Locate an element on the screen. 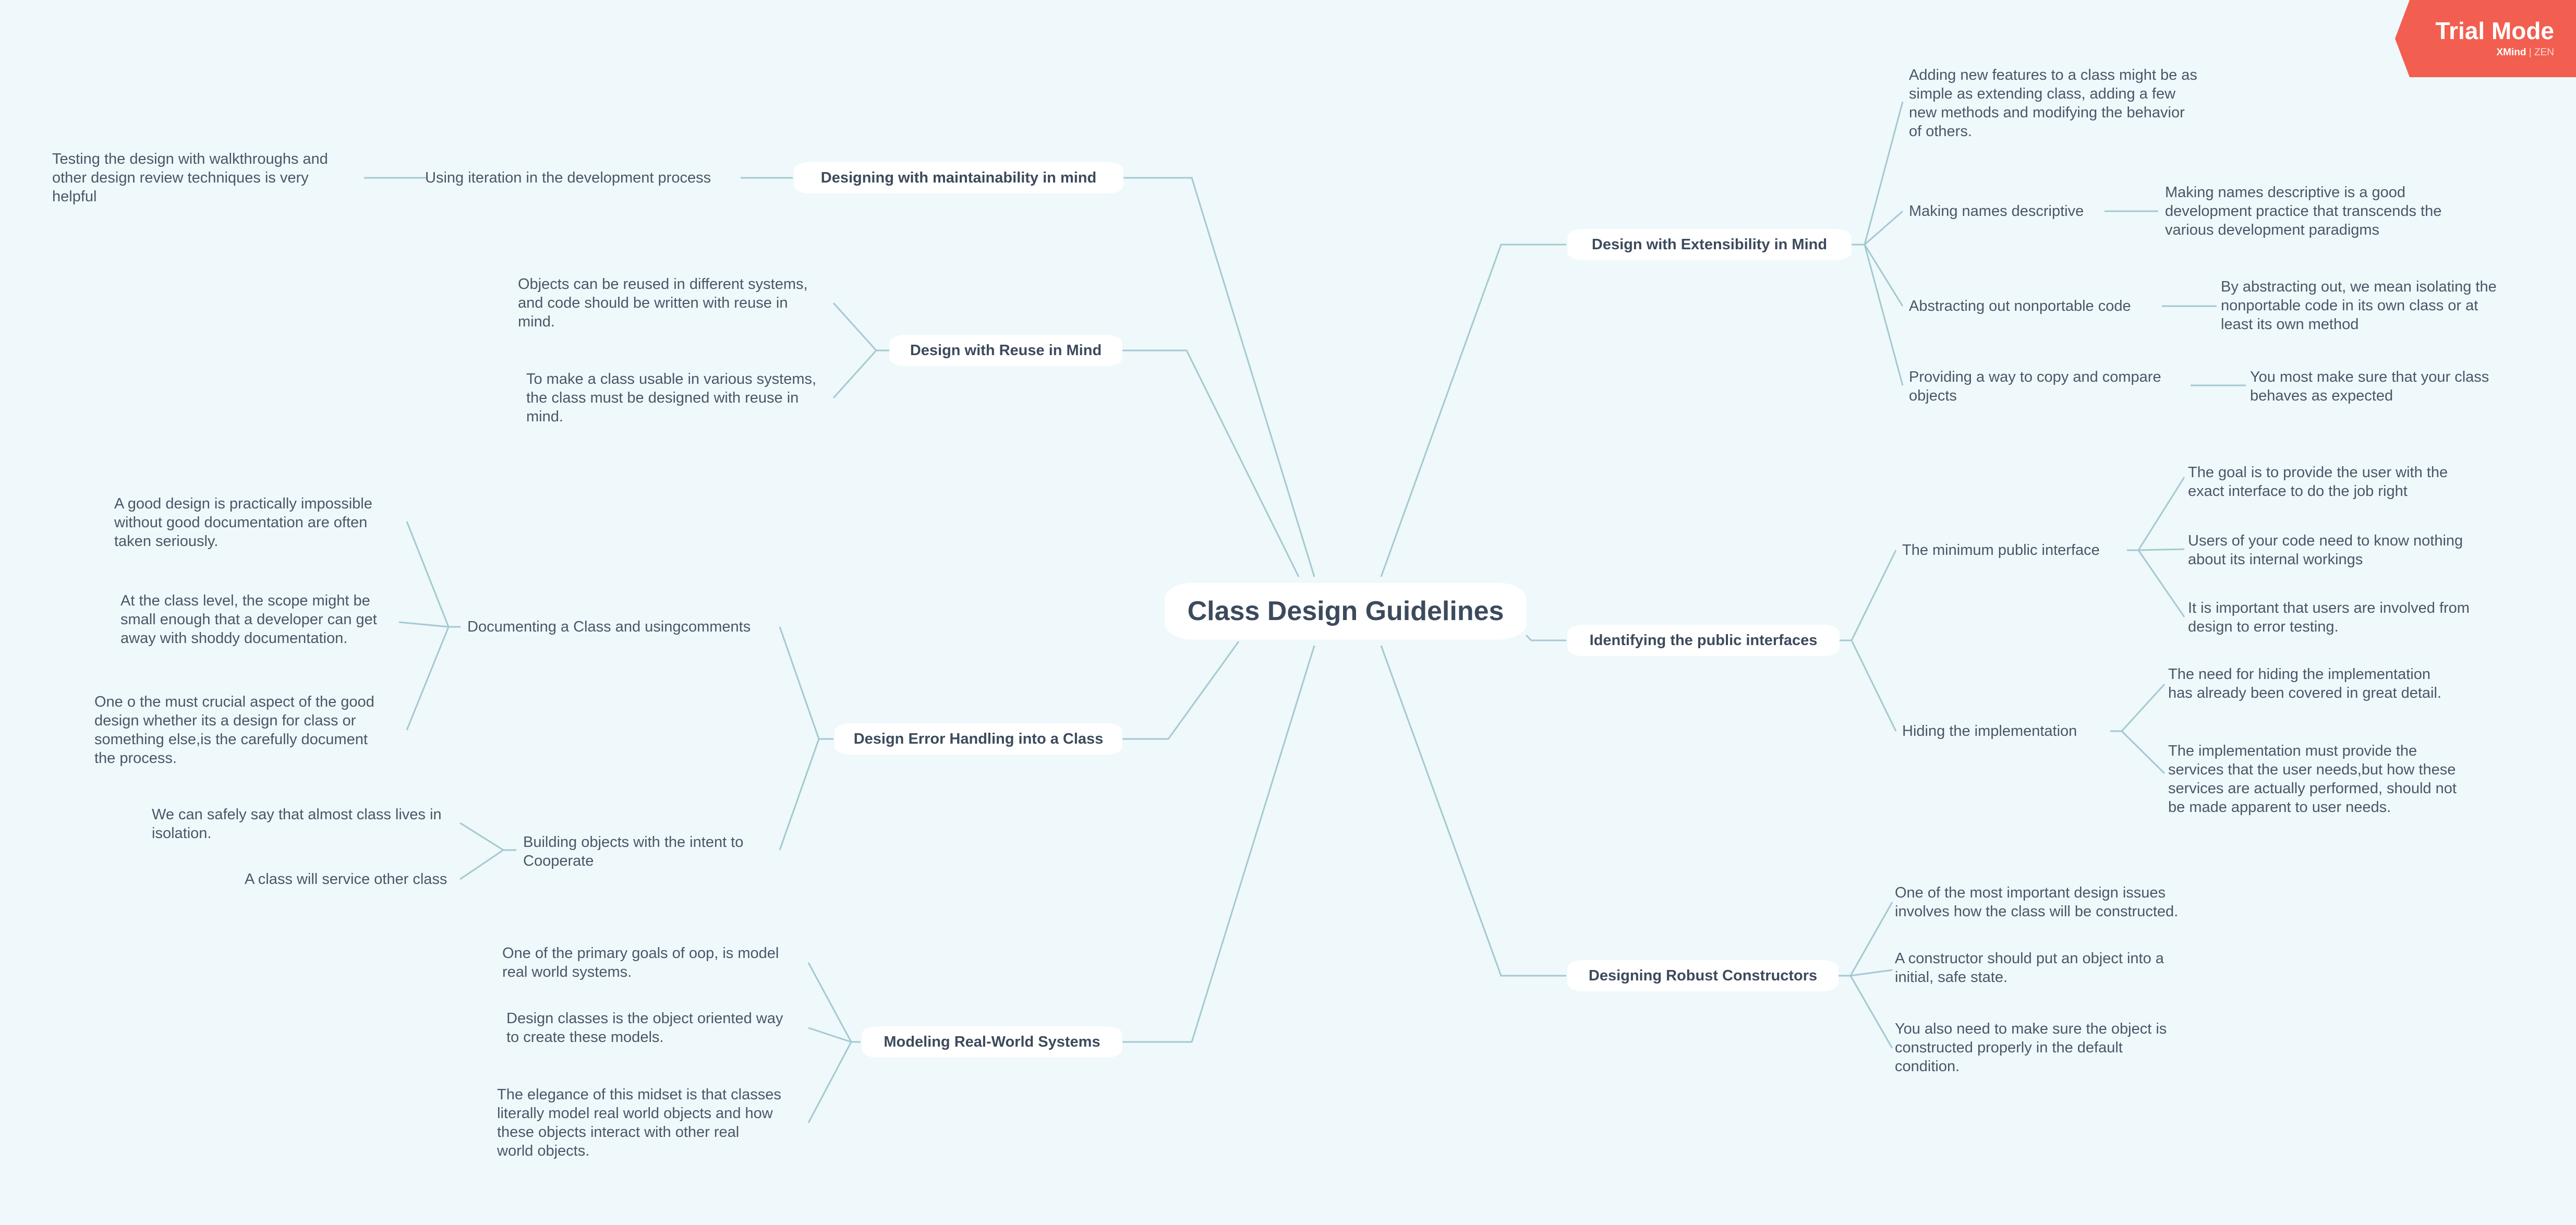 The image size is (2576, 1225). trial-badge-shape is located at coordinates (2485, 38).